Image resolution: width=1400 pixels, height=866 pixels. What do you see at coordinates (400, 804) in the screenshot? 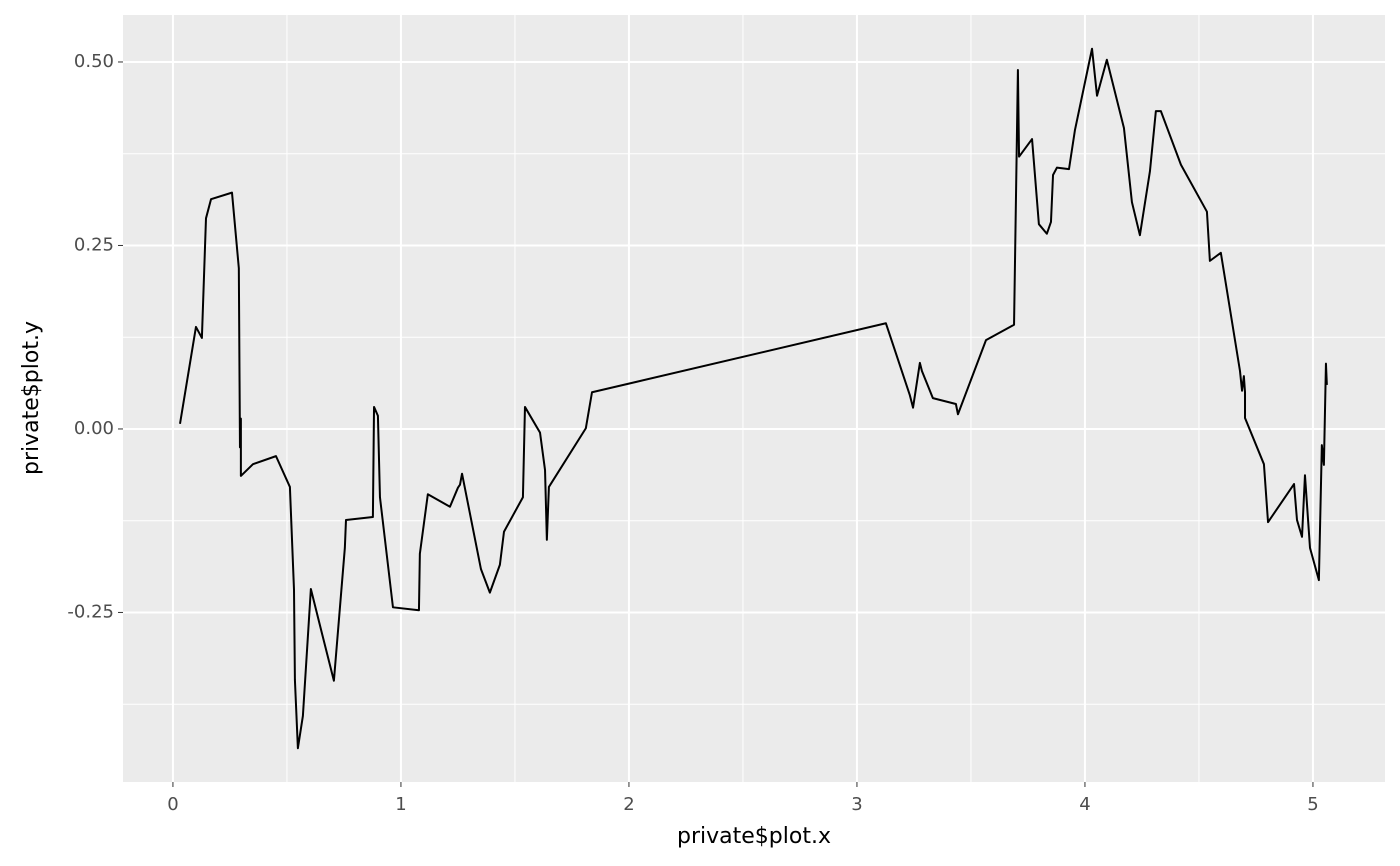
I see `x-tick-label: 1` at bounding box center [400, 804].